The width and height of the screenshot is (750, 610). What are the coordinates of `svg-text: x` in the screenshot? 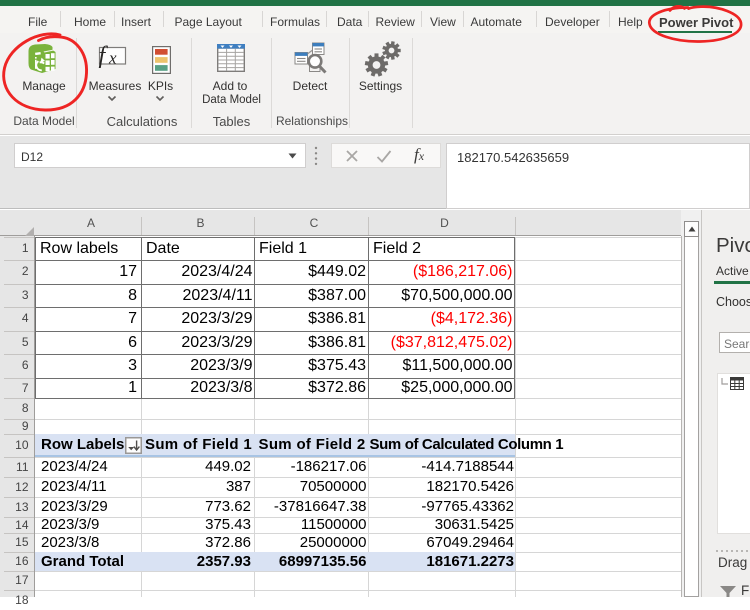 It's located at (112, 58).